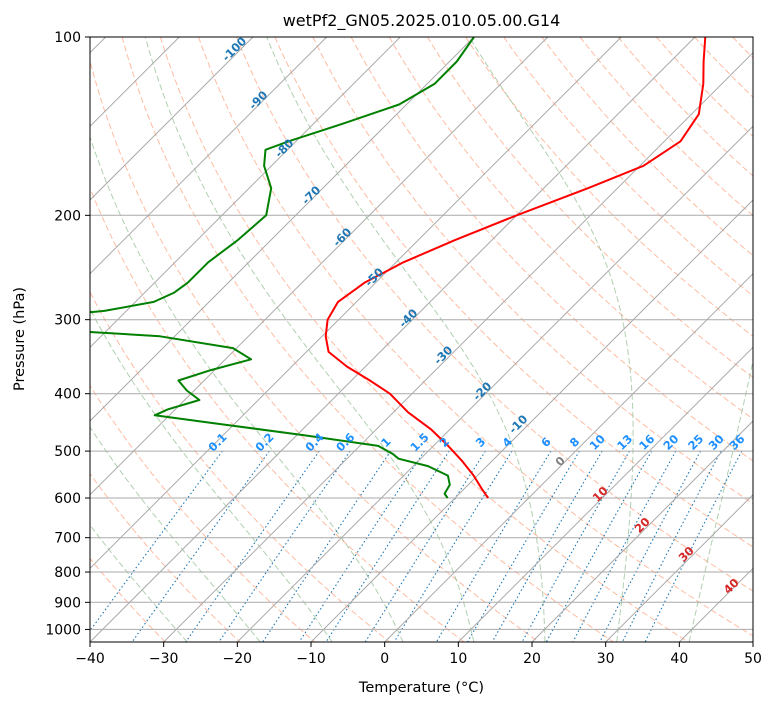 The image size is (775, 708). I want to click on x-tick-label: 50, so click(753, 659).